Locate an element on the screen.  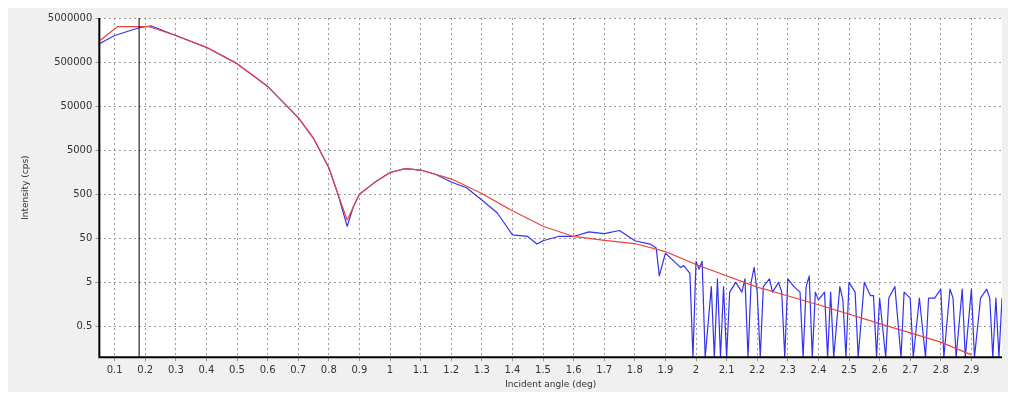
x-tick-label: 0.1 is located at coordinates (114, 369).